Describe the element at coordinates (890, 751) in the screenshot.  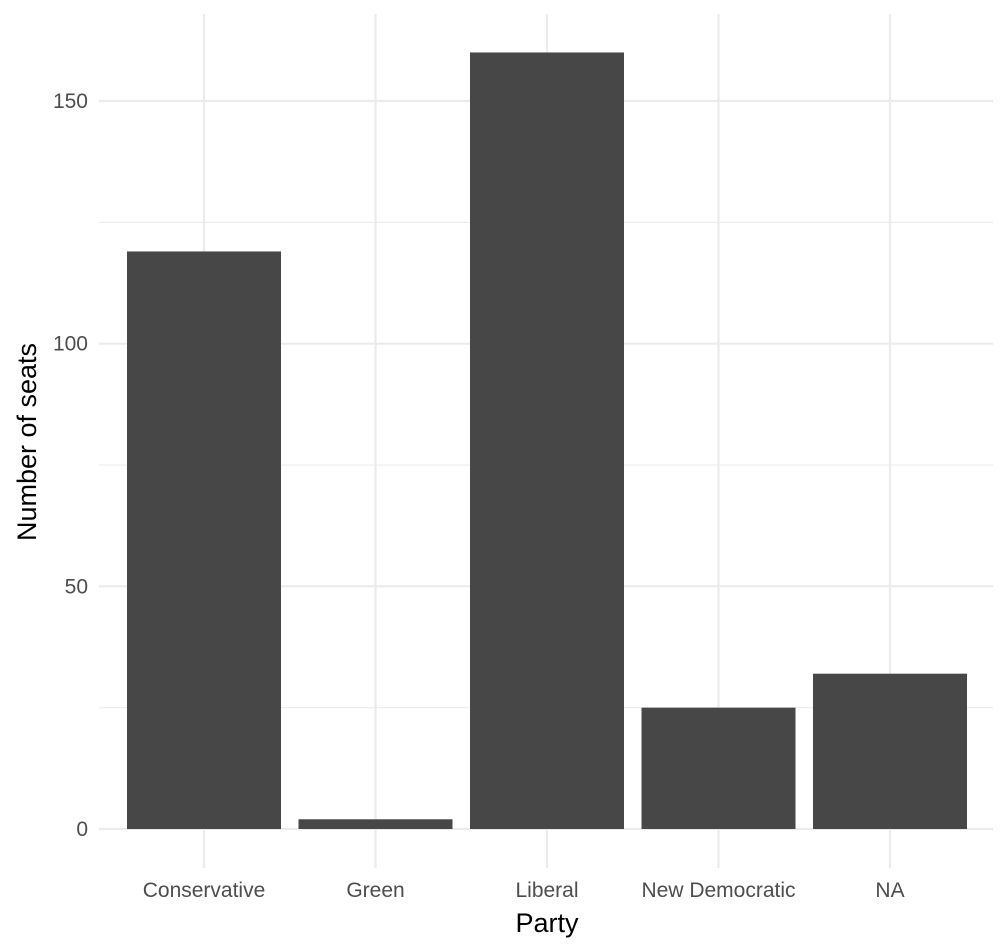
I see `bar-na` at that location.